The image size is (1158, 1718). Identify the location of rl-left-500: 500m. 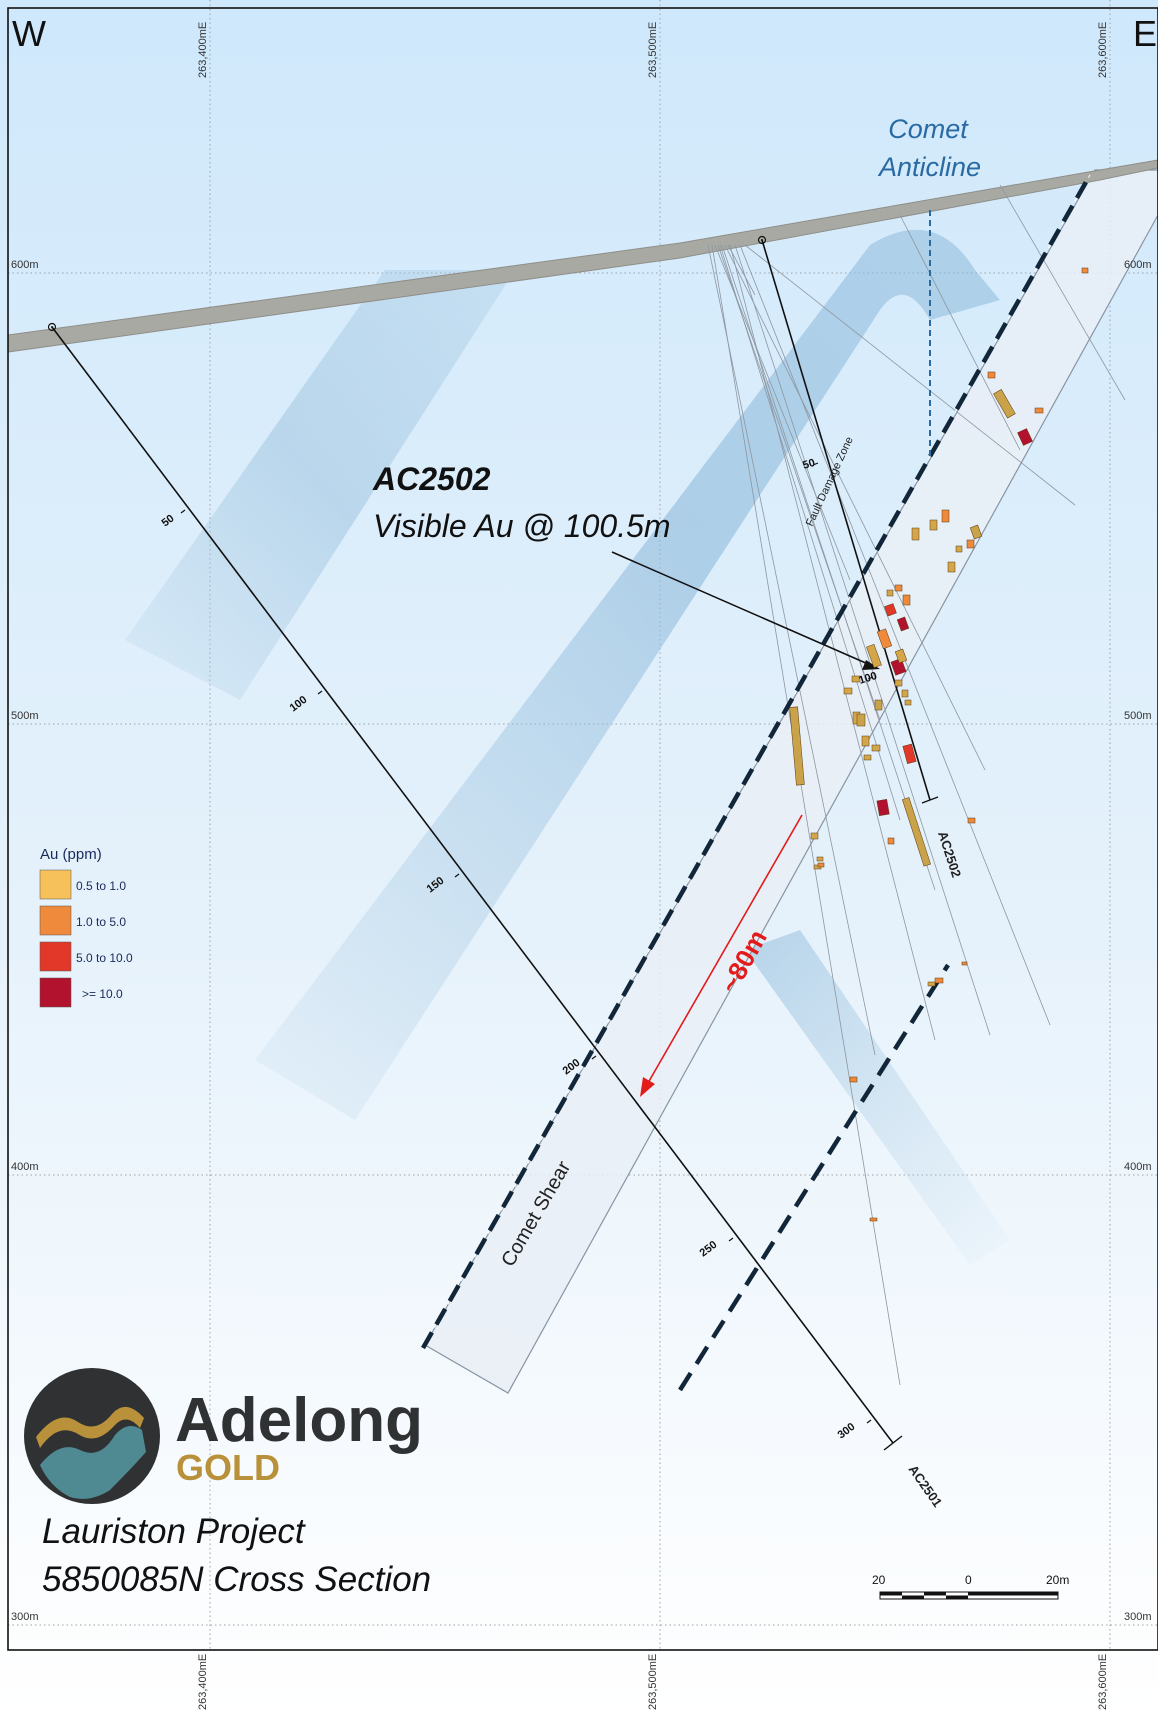
(25, 716).